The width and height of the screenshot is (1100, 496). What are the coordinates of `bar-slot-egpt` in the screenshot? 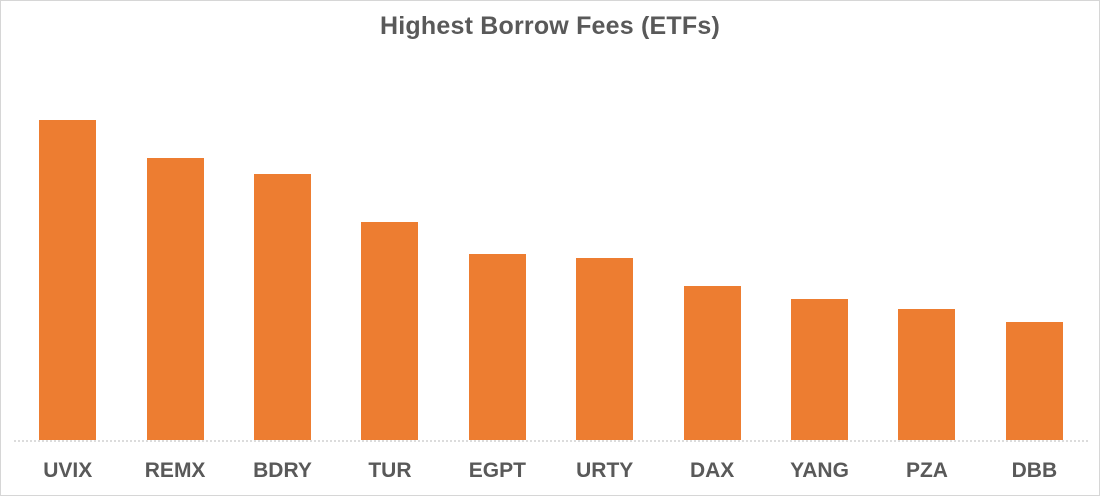 It's located at (497, 250).